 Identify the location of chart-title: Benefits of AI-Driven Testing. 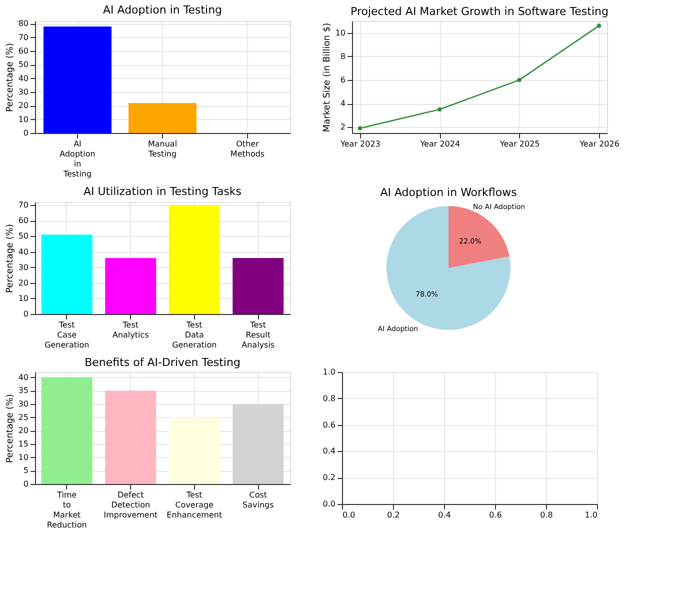
(162, 362).